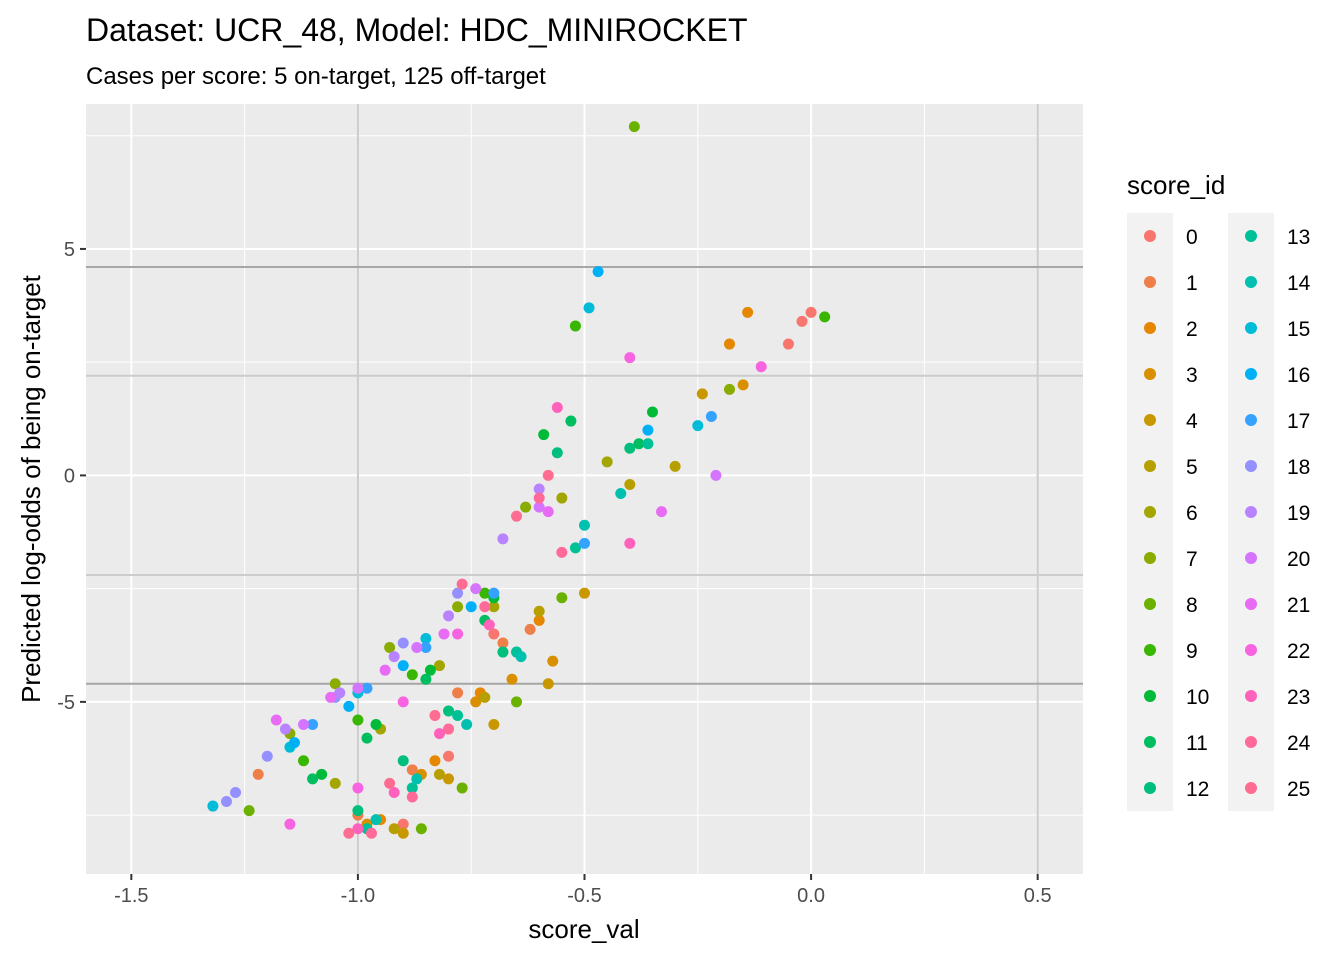  I want to click on legend-label: 19, so click(1298, 513).